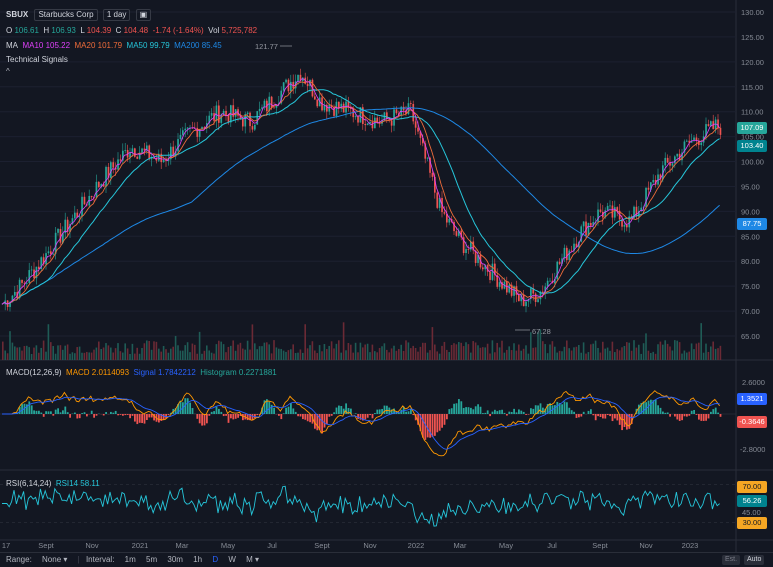 The image size is (773, 567). Describe the element at coordinates (361, 423) in the screenshot. I see `macd-line` at that location.